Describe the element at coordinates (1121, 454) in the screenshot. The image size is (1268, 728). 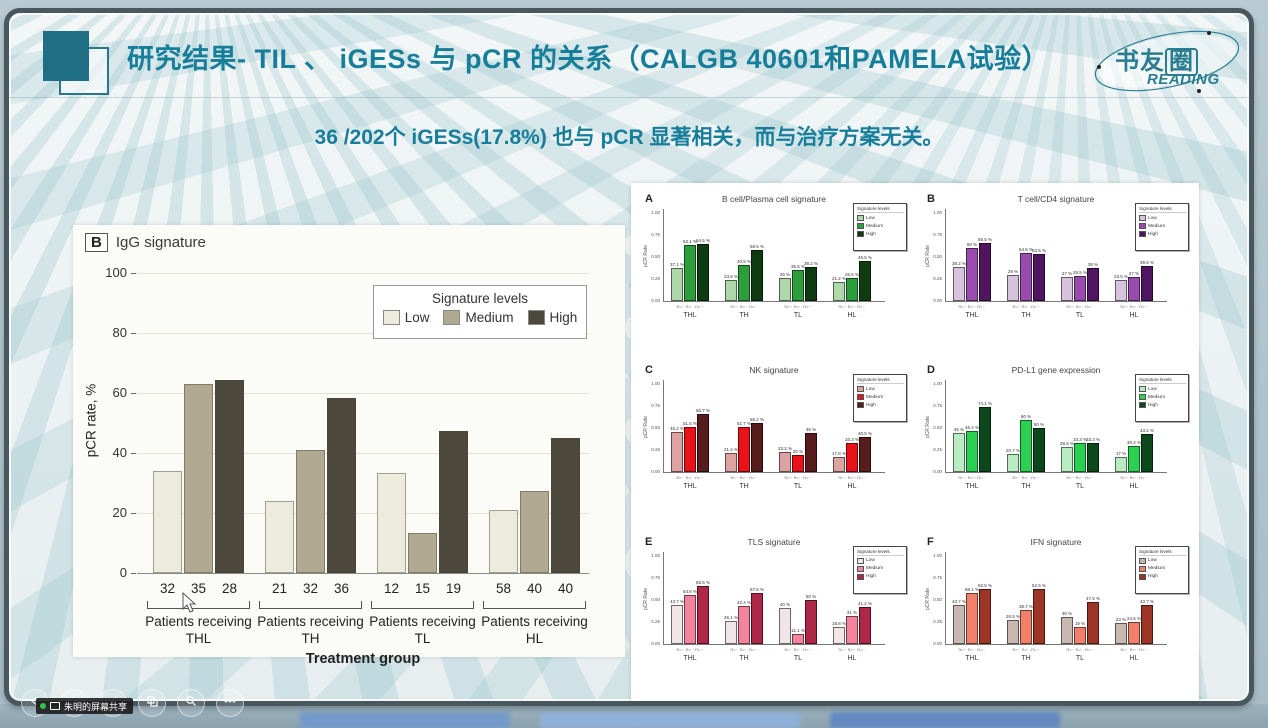
I see `bar-value-label: 17 %` at that location.